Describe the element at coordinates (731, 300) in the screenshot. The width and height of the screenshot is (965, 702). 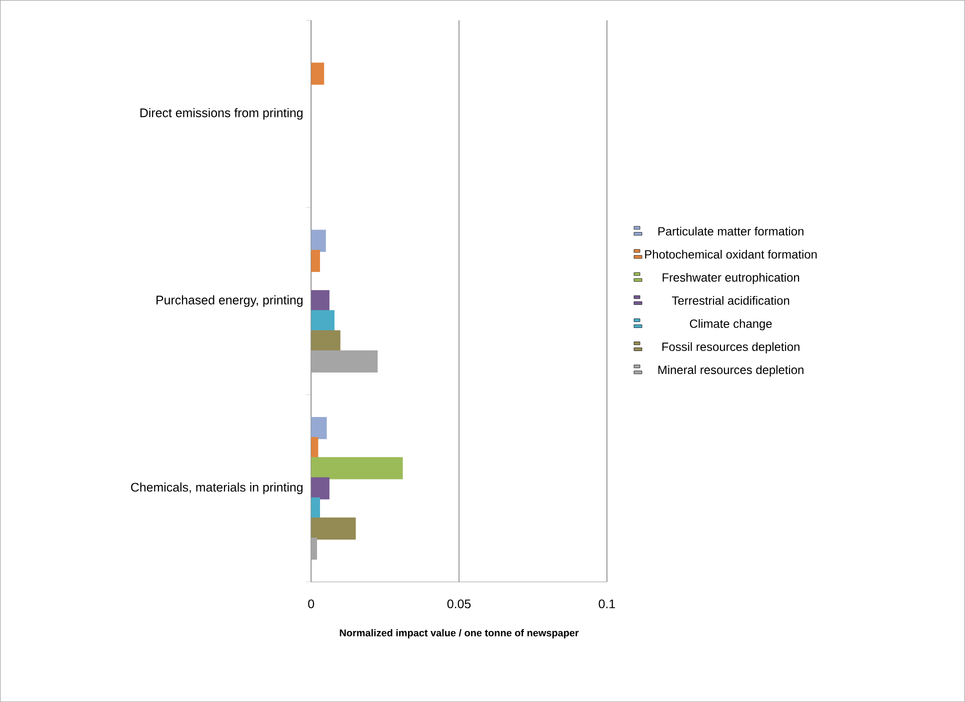
I see `text: Terrestrial acidification` at that location.